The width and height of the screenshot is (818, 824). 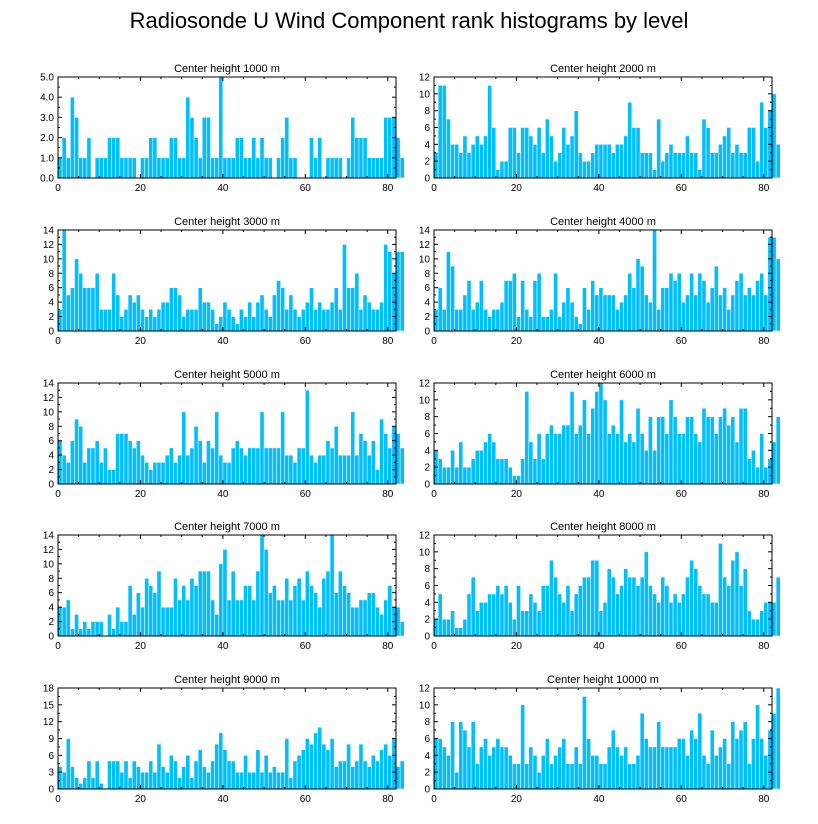 I want to click on y-tick-label: 2, so click(x=51, y=622).